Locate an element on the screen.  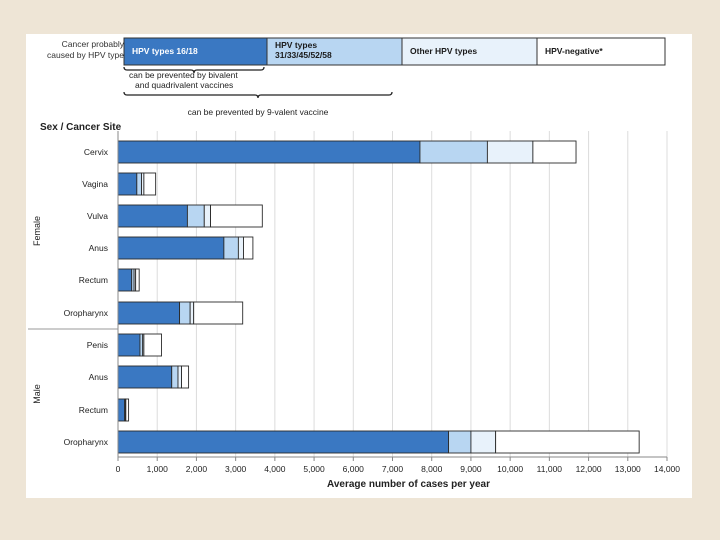
group-label-female: Female is located at coordinates (37, 231).